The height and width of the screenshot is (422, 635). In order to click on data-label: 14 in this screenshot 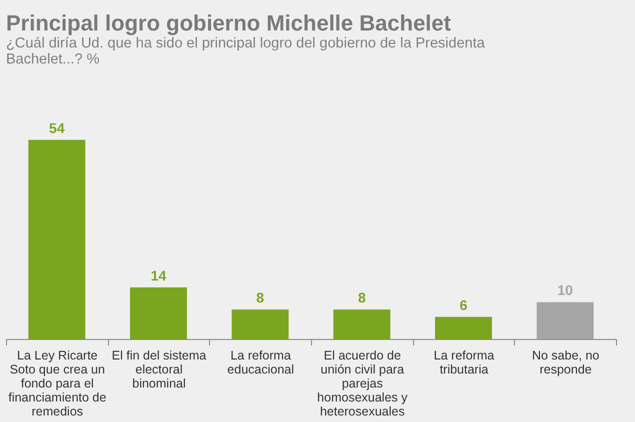, I will do `click(158, 275)`.